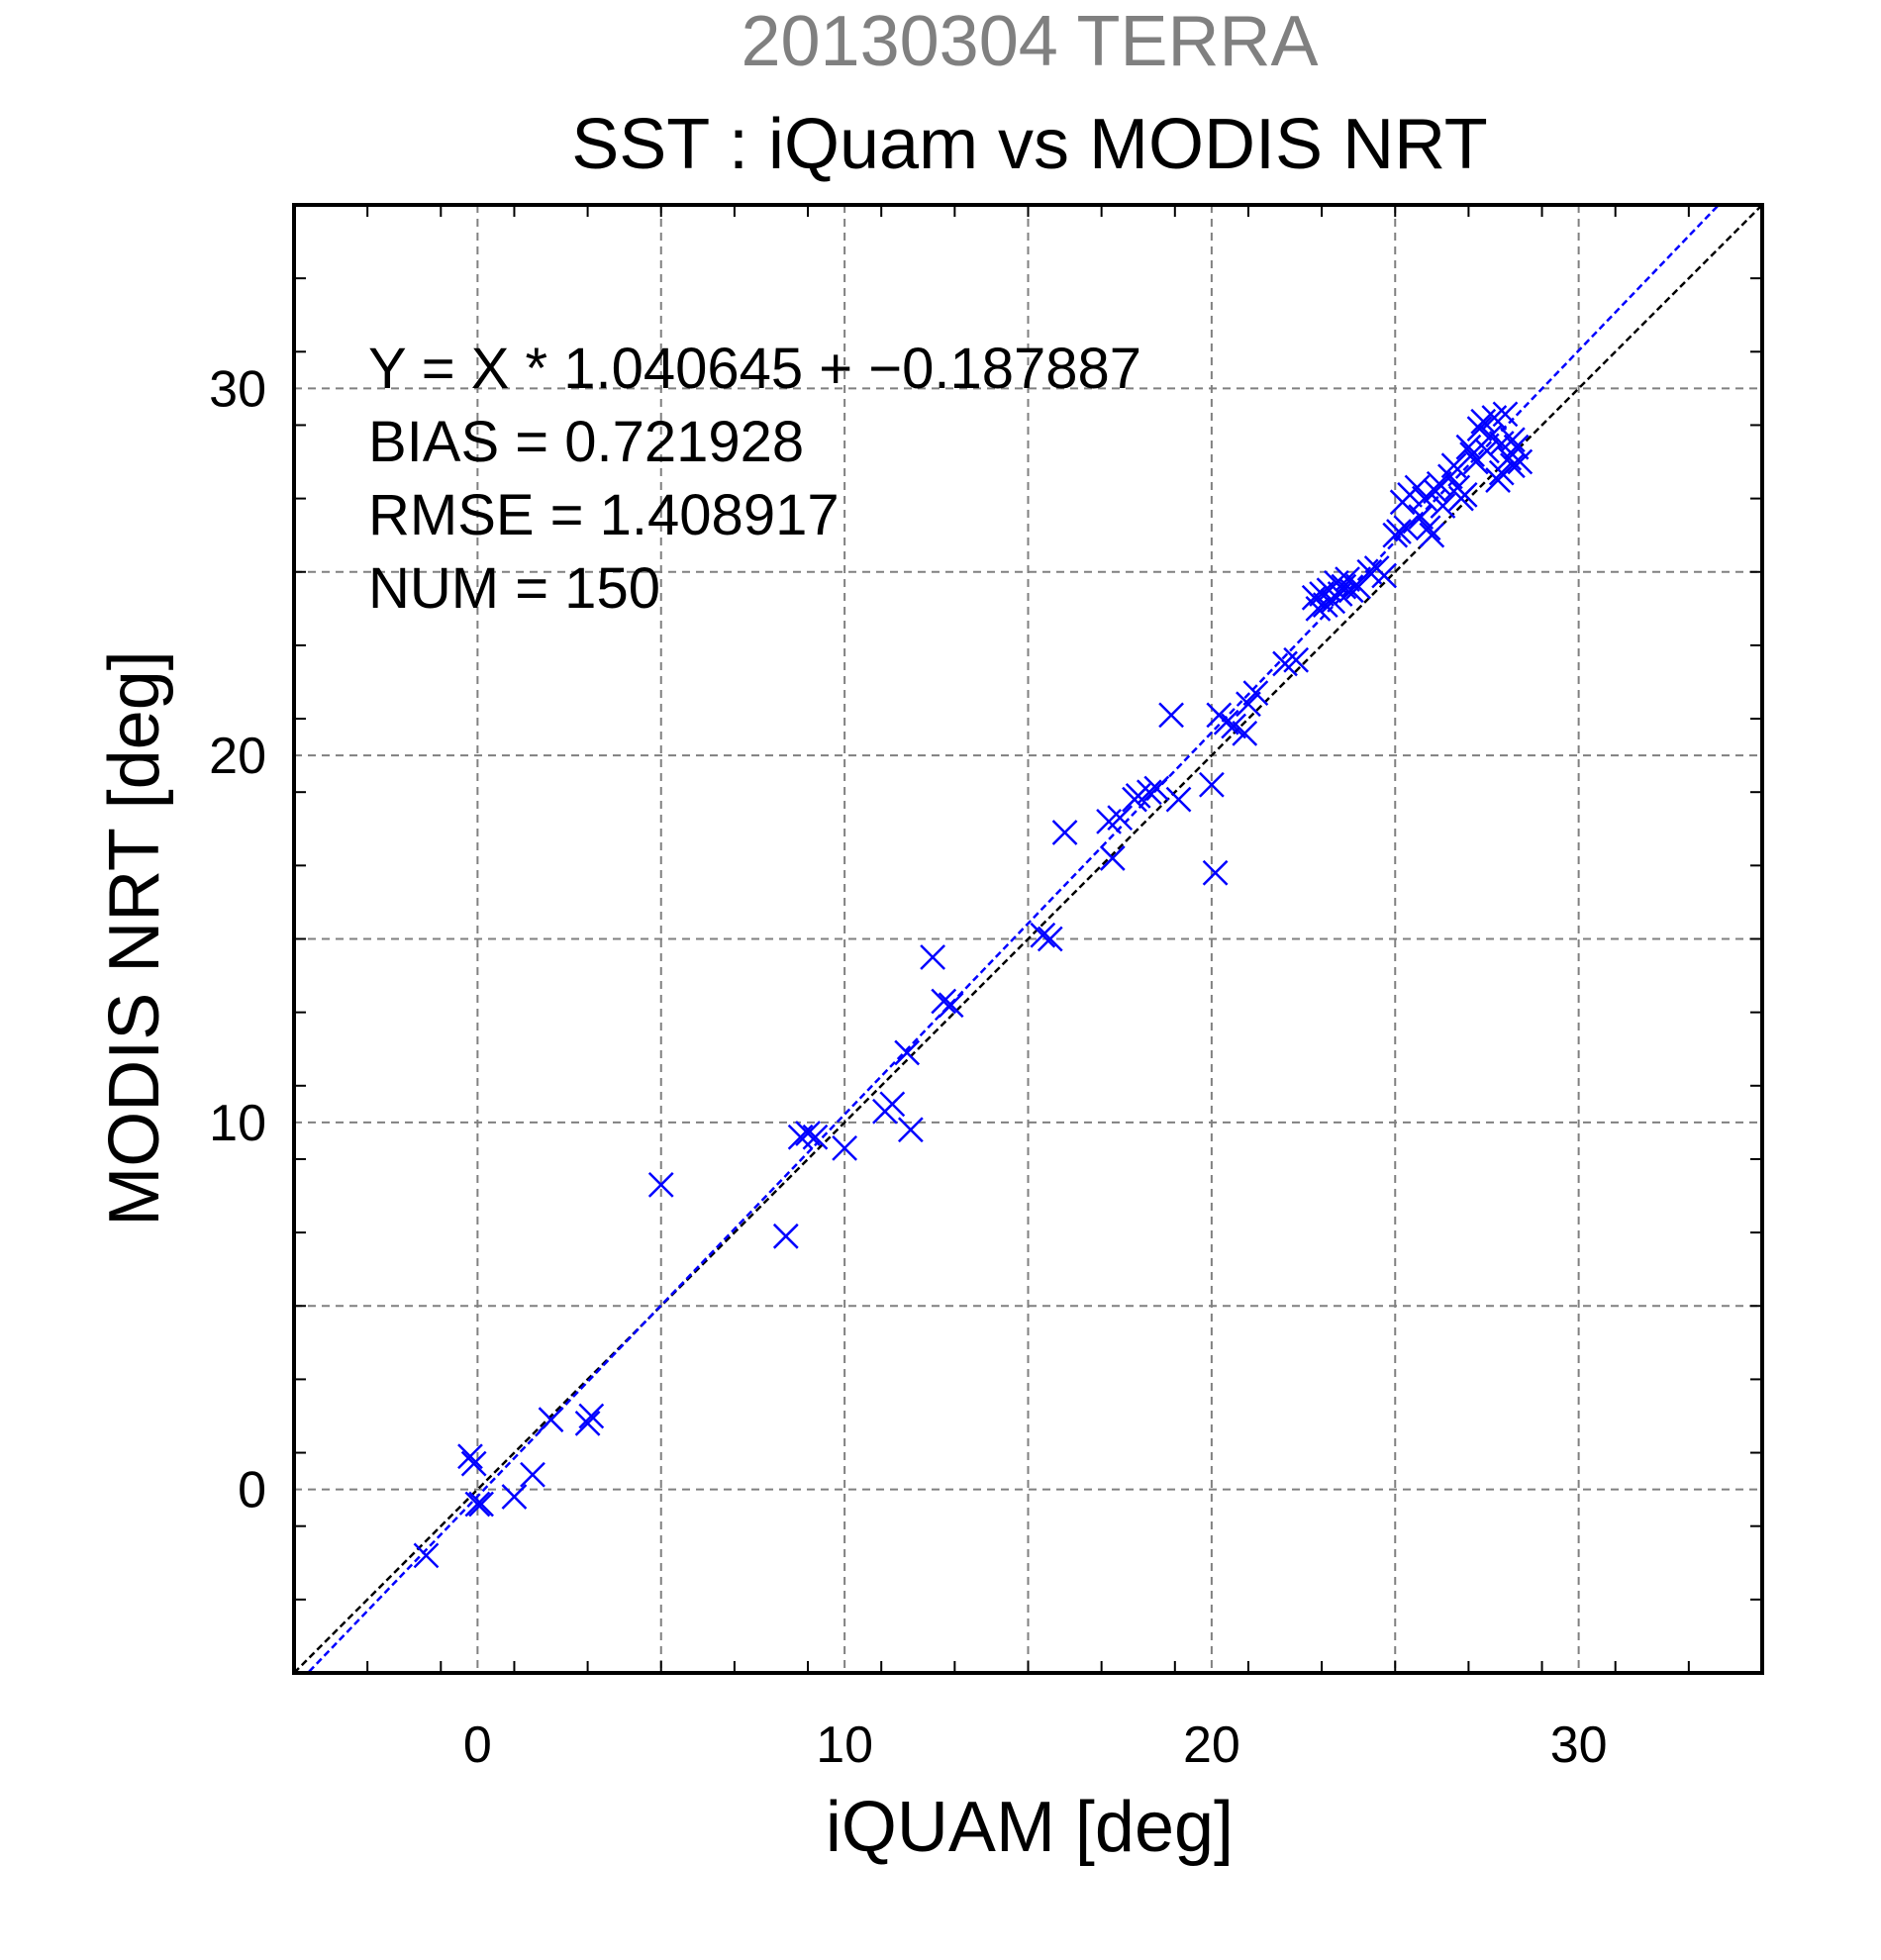  Describe the element at coordinates (1030, 144) in the screenshot. I see `chart-subtitle: SST : iQuam vs MODIS NRT` at that location.